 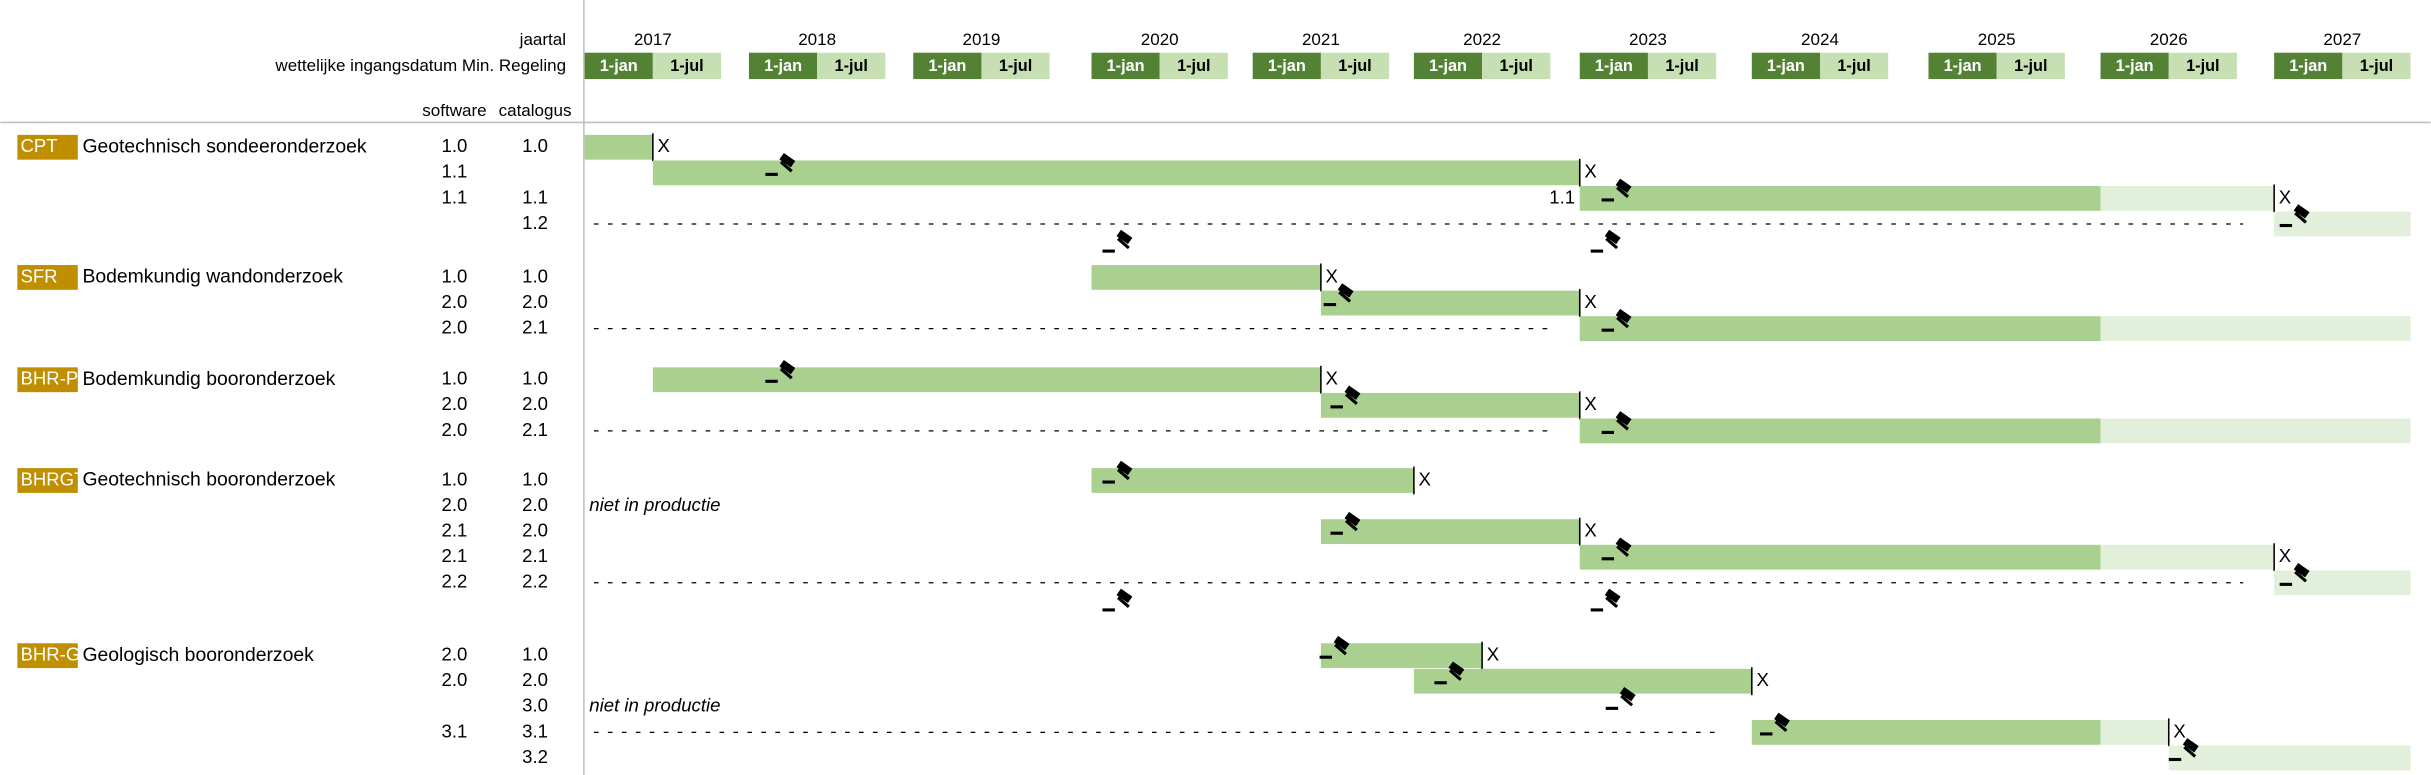 What do you see at coordinates (455, 555) in the screenshot?
I see `software: 2.1` at bounding box center [455, 555].